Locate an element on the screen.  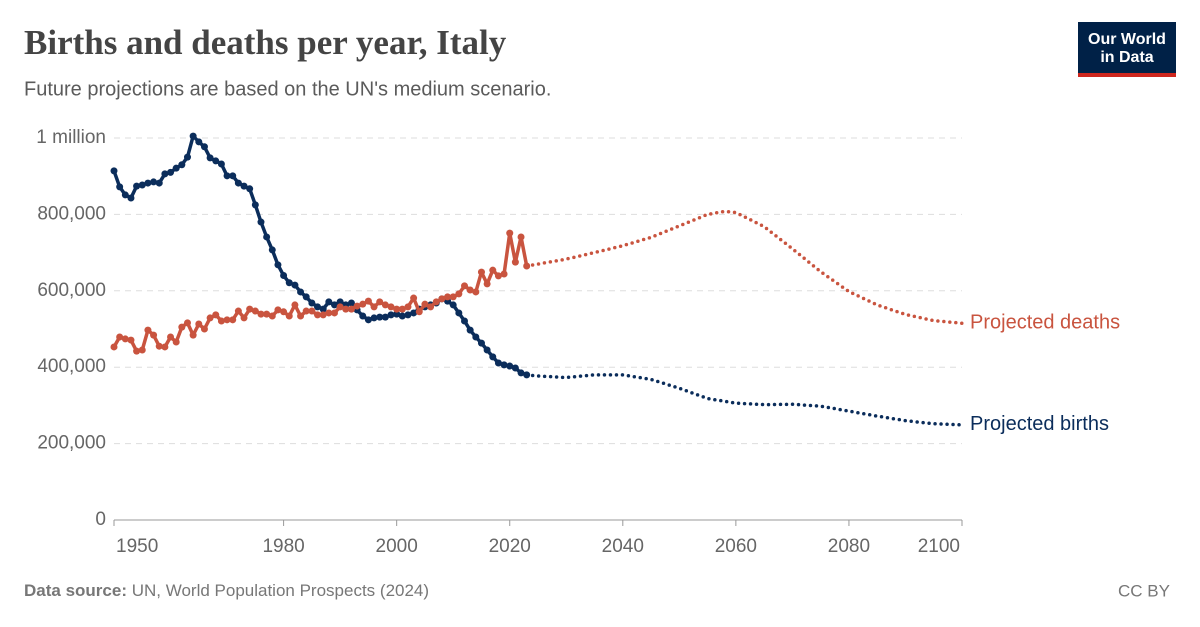
y-tick-label: 0 is located at coordinates (100, 519).